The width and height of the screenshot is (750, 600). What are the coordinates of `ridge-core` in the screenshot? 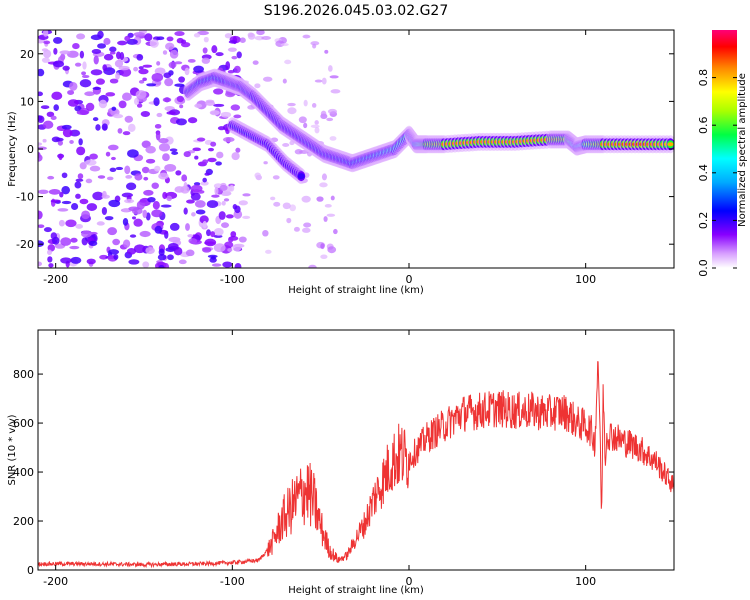 It's located at (301, 176).